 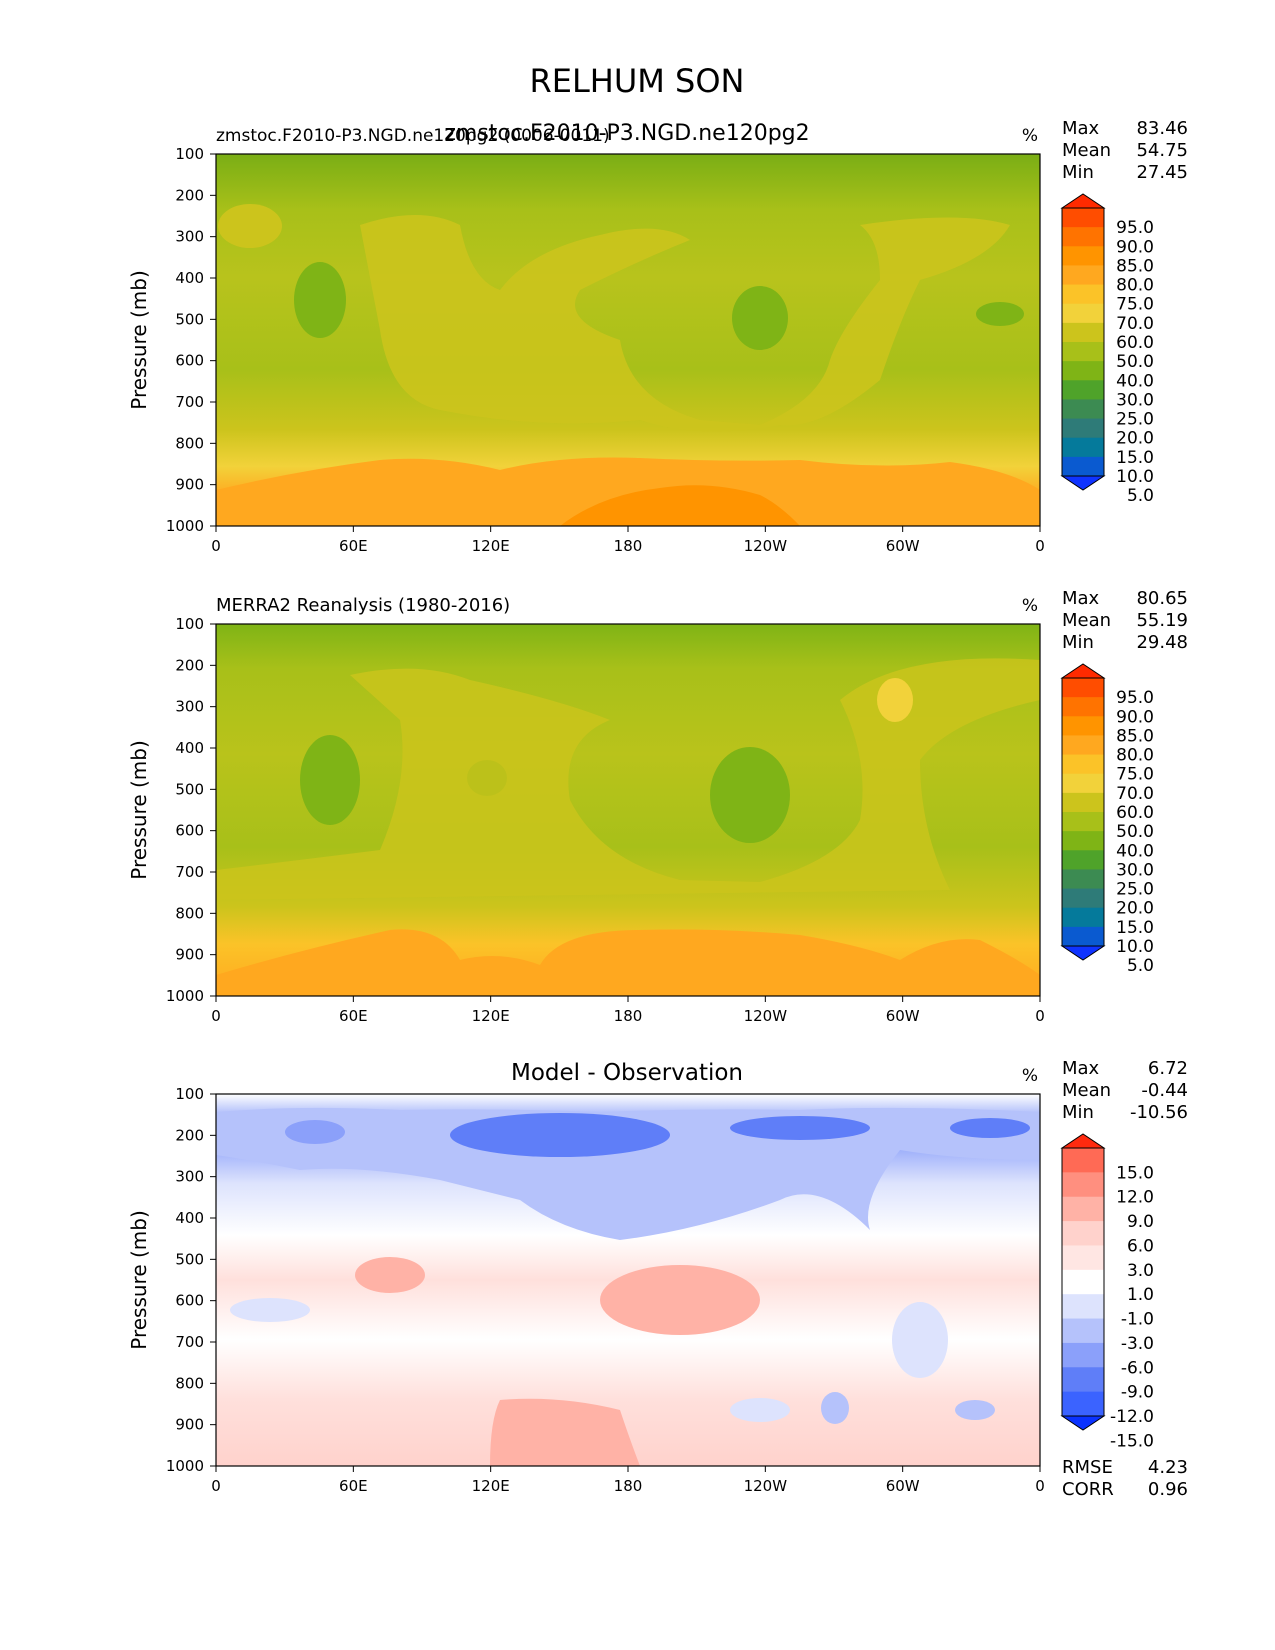 What do you see at coordinates (1135, 286) in the screenshot?
I see `panel-test-colorbar-label: 80.0` at bounding box center [1135, 286].